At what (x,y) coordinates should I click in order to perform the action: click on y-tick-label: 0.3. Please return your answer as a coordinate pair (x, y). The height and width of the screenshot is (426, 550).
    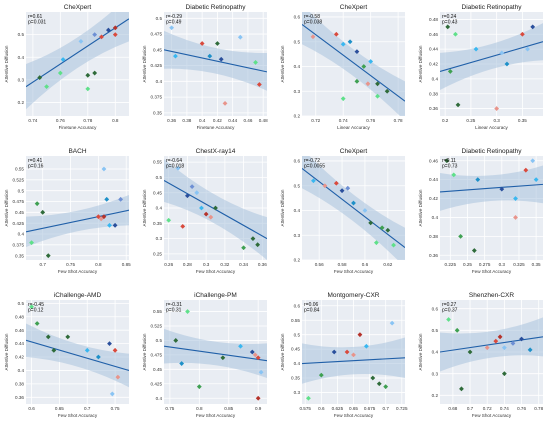
    Looking at the image, I should click on (21, 79).